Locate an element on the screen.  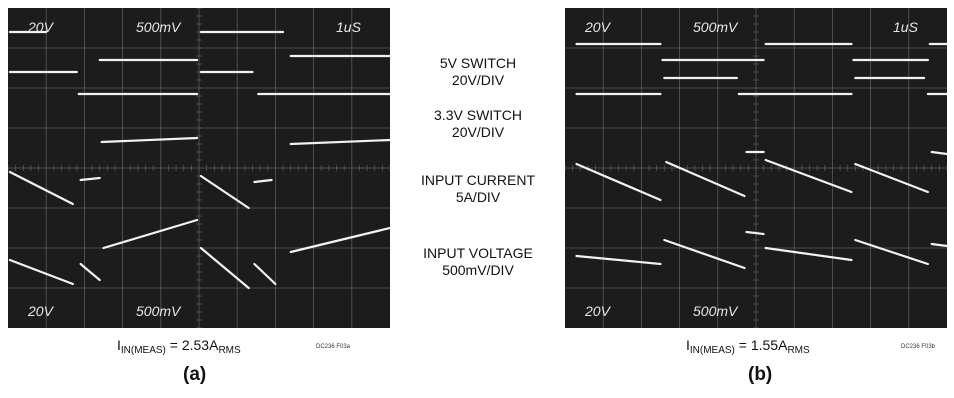
caption-b-eq: = 1.55A is located at coordinates (761, 345).